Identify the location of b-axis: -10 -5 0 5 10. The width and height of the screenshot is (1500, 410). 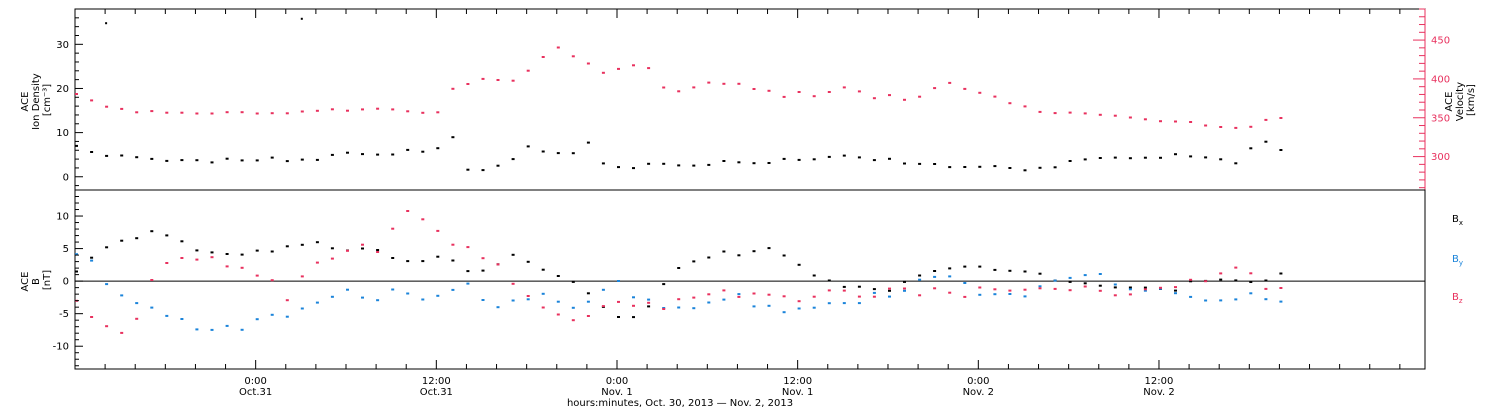
(68, 278).